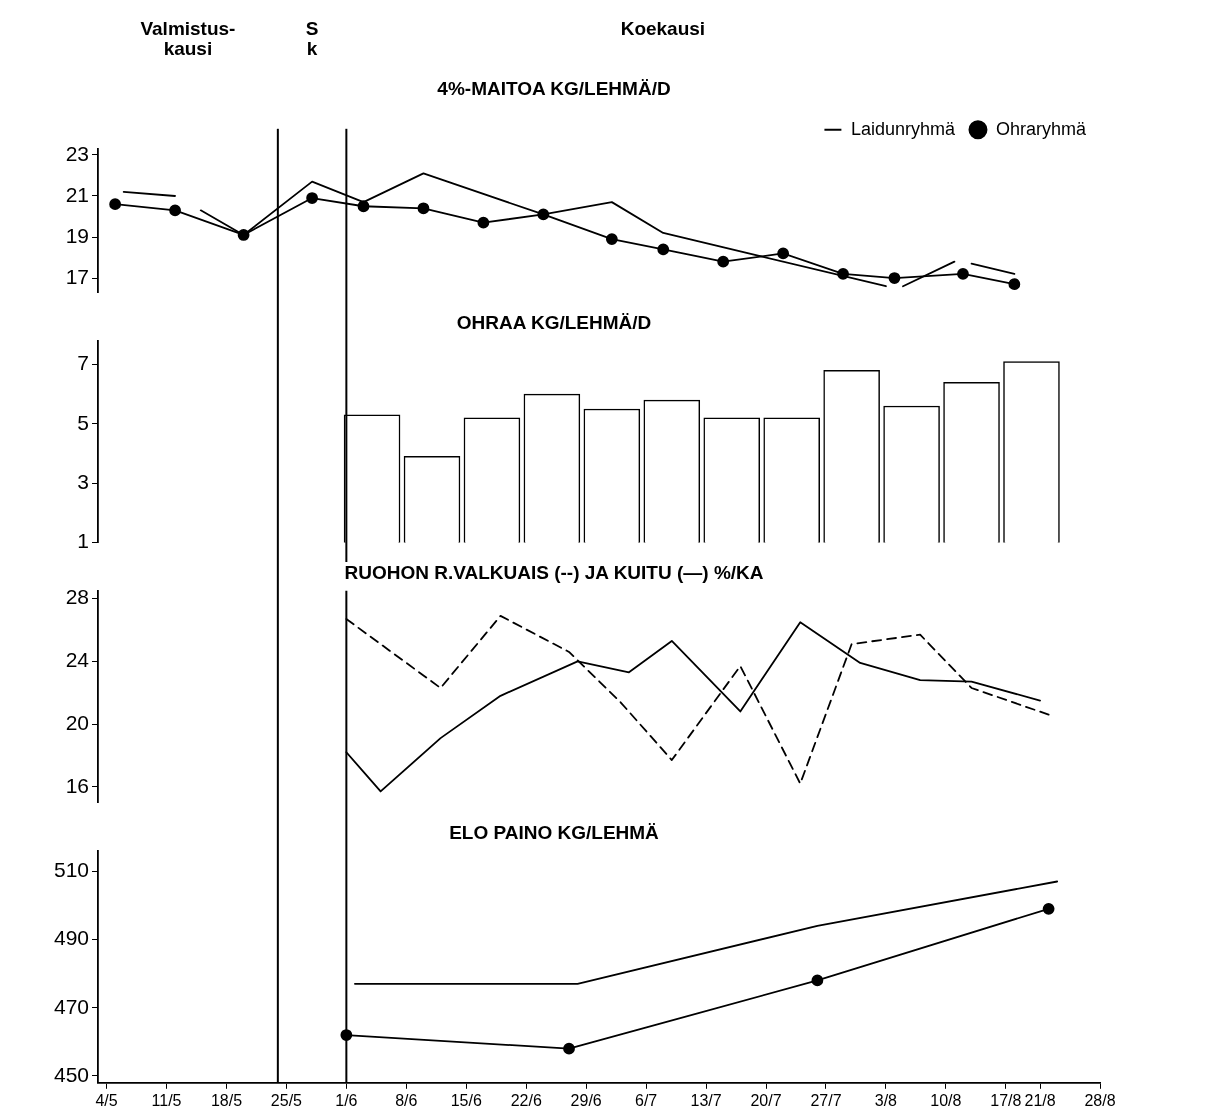 The image size is (1228, 1116). Describe the element at coordinates (406, 1100) in the screenshot. I see `x-tick-label: 8/6` at that location.